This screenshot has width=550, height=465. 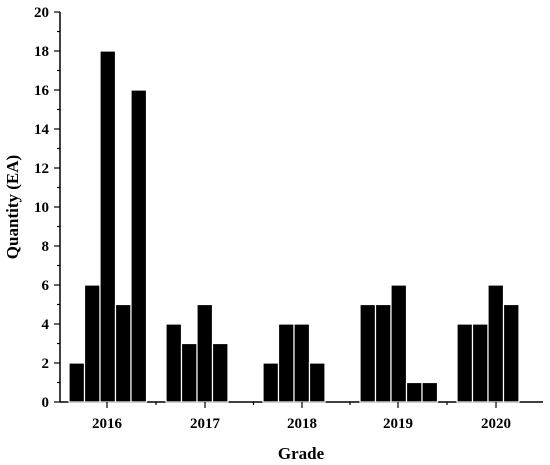 I want to click on y-tick-label: 18, so click(x=41, y=52).